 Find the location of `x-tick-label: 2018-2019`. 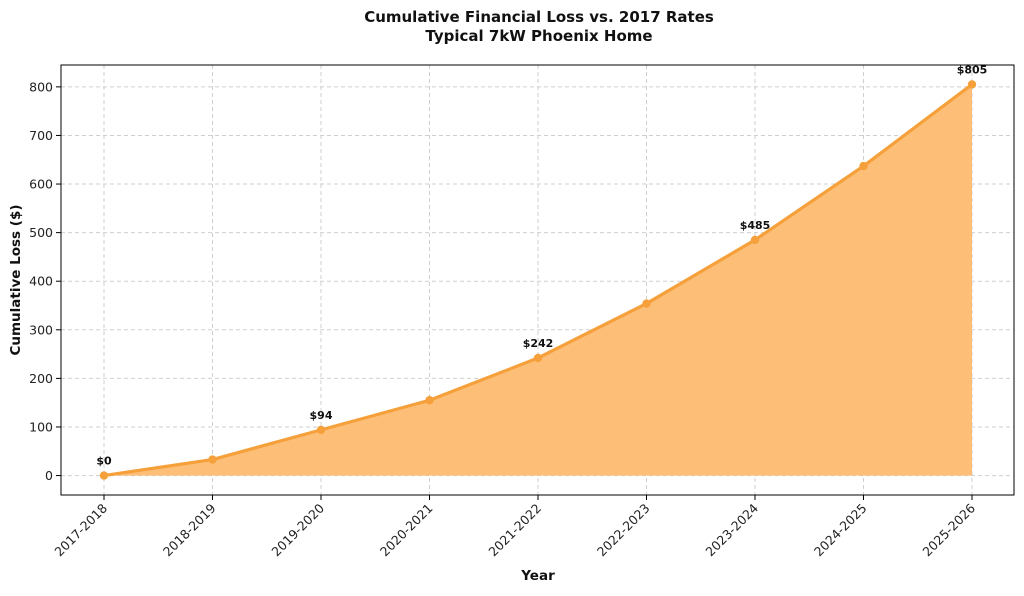

x-tick-label: 2018-2019 is located at coordinates (189, 529).